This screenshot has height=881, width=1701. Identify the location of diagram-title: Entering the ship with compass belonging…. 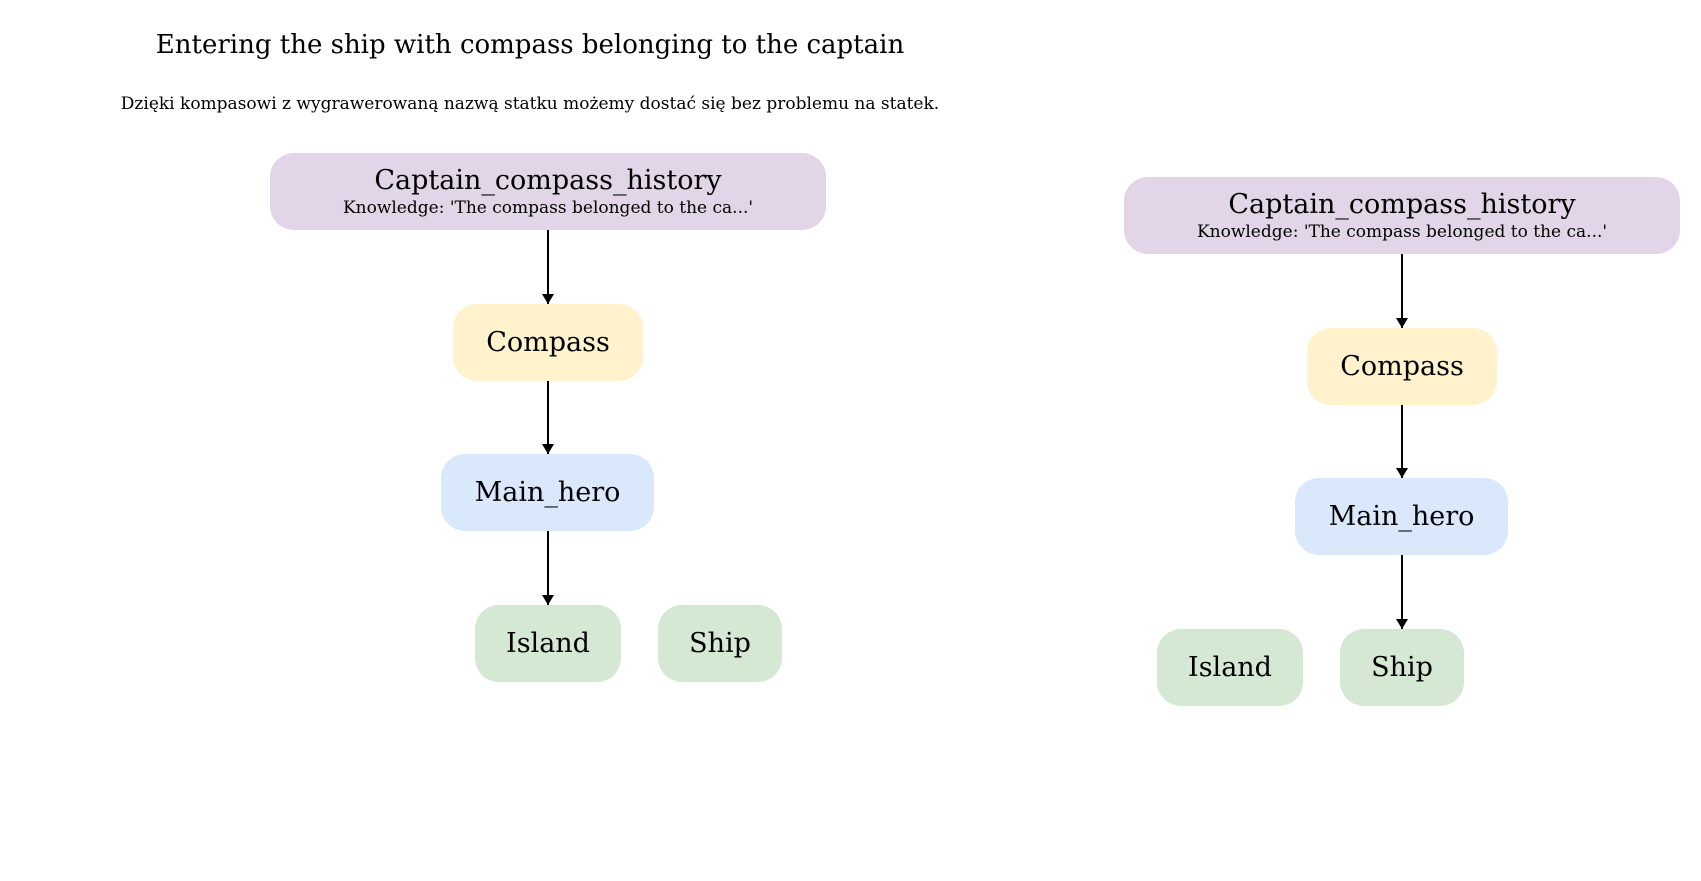
(530, 45).